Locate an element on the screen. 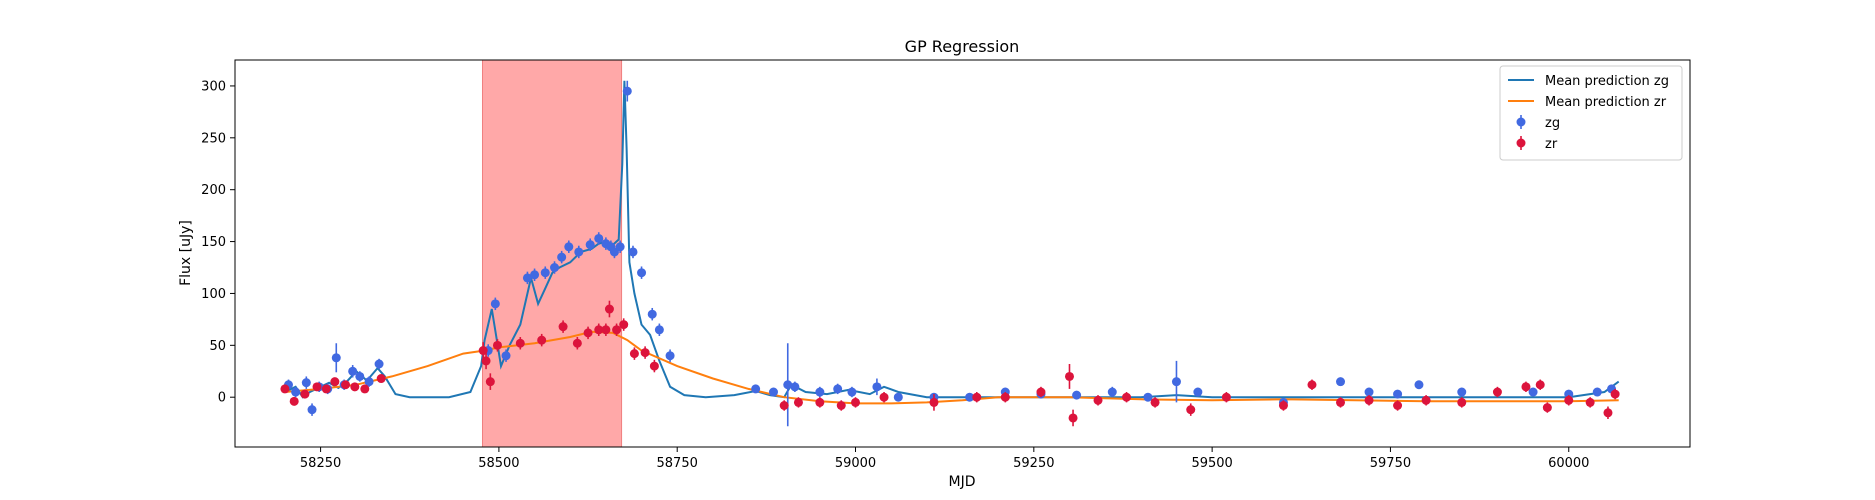  x-tick-label: 59750 is located at coordinates (1390, 463).